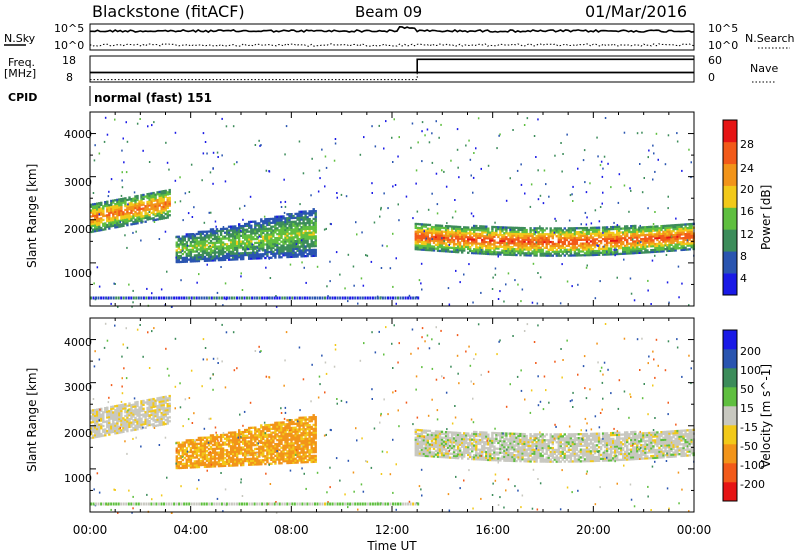 This screenshot has height=554, width=800. What do you see at coordinates (747, 234) in the screenshot?
I see `power-cbar-tick-12: 12` at bounding box center [747, 234].